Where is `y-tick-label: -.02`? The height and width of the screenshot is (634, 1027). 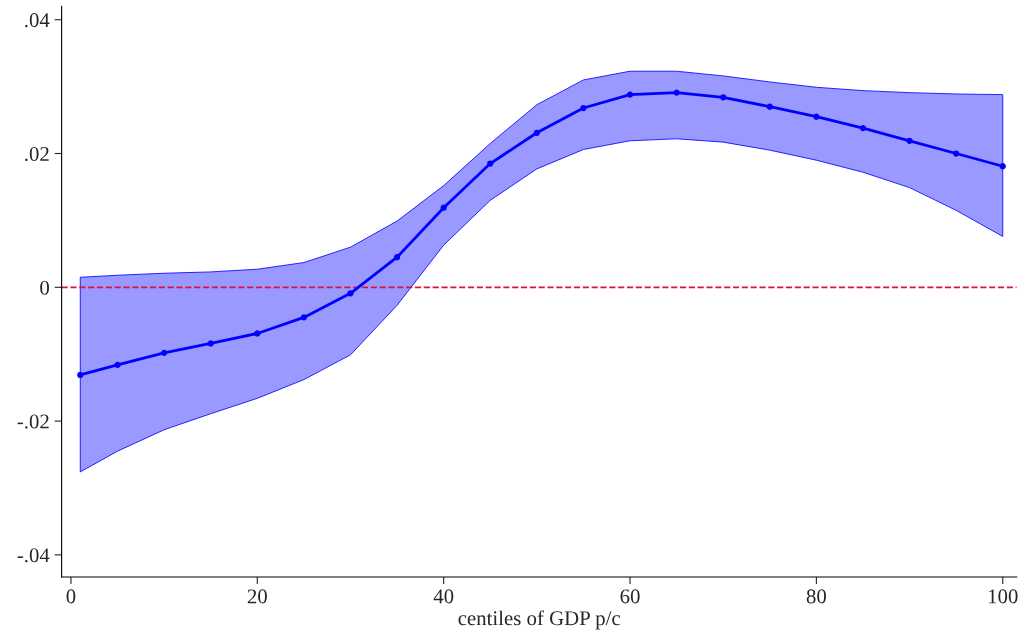 y-tick-label: -.02 is located at coordinates (33, 421).